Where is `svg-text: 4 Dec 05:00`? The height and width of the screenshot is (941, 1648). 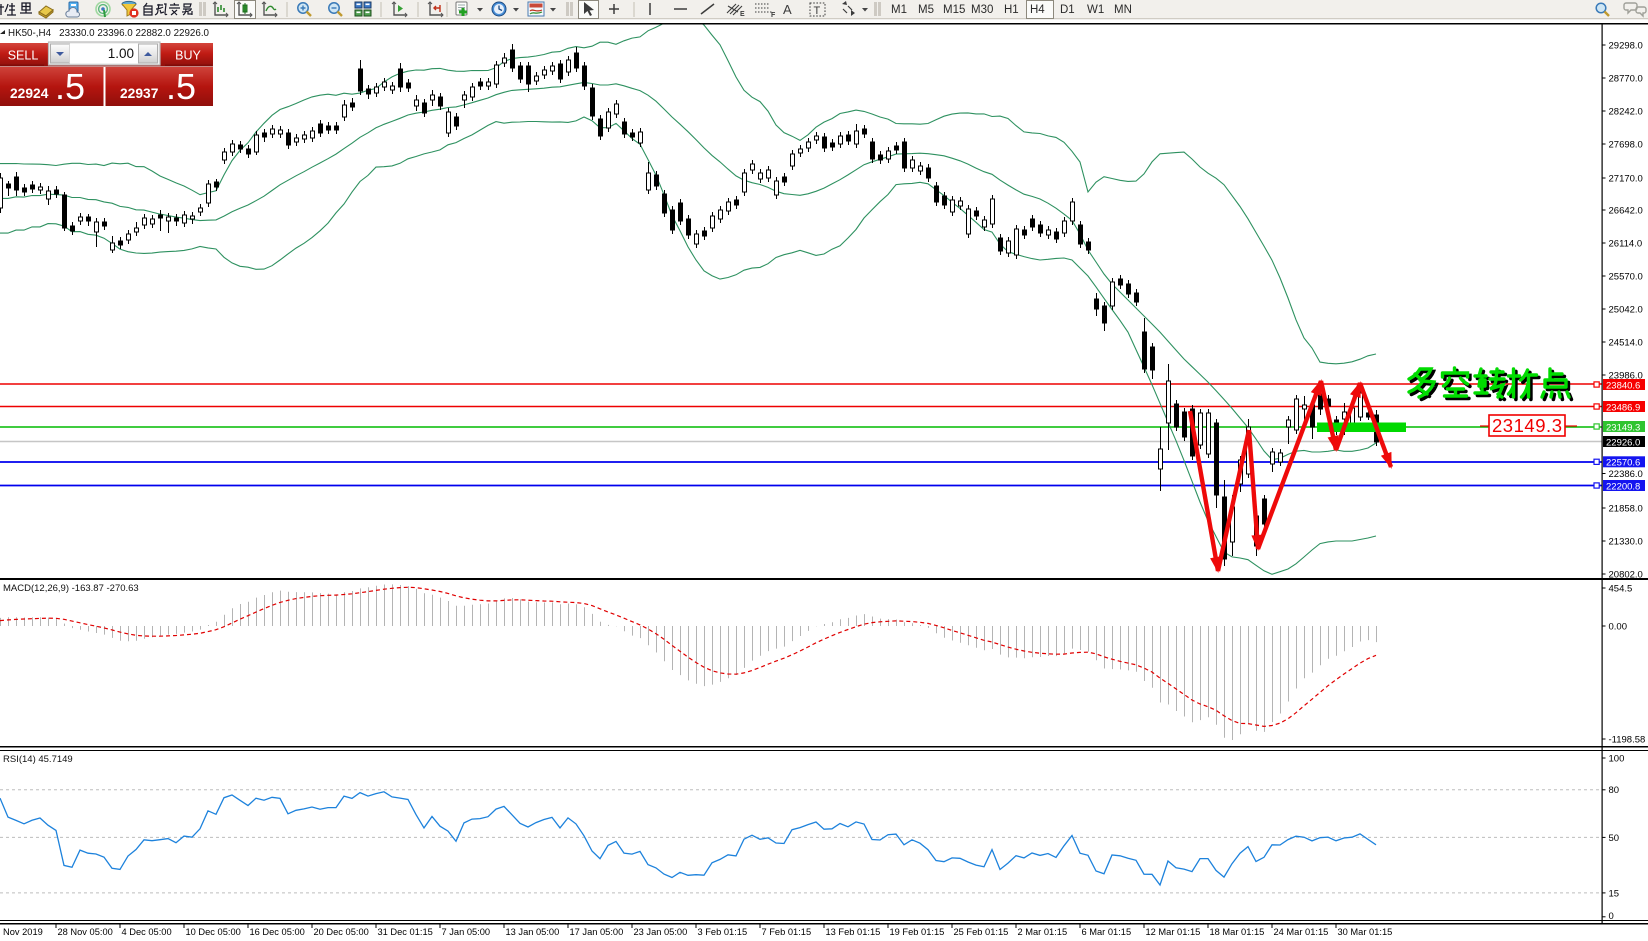 svg-text: 4 Dec 05:00 is located at coordinates (147, 932).